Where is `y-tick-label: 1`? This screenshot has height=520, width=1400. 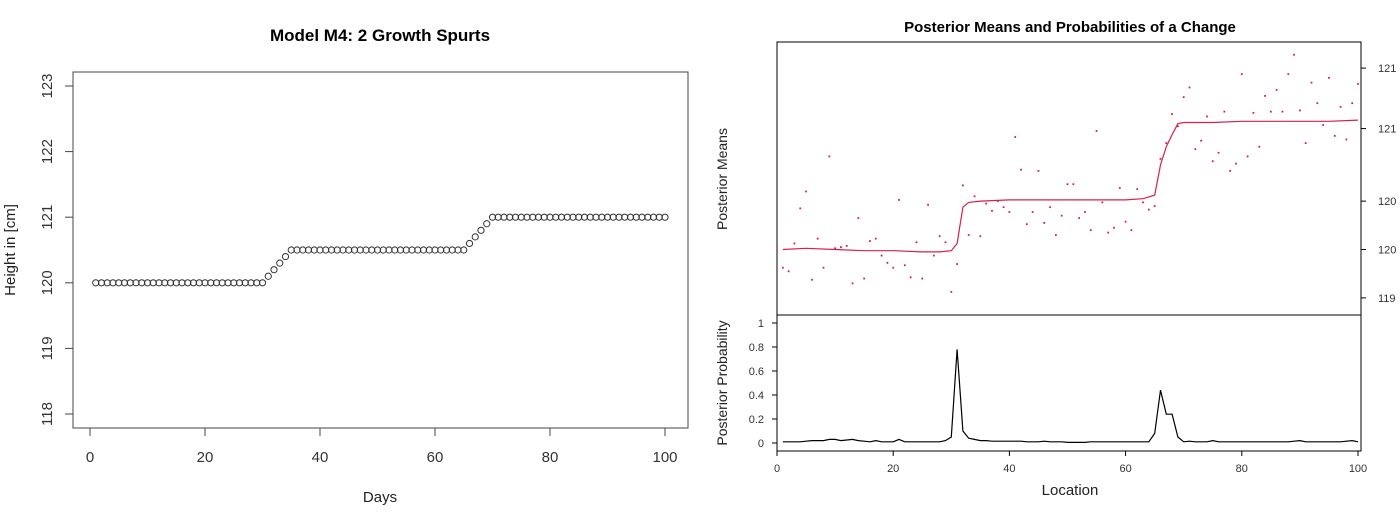 y-tick-label: 1 is located at coordinates (761, 324).